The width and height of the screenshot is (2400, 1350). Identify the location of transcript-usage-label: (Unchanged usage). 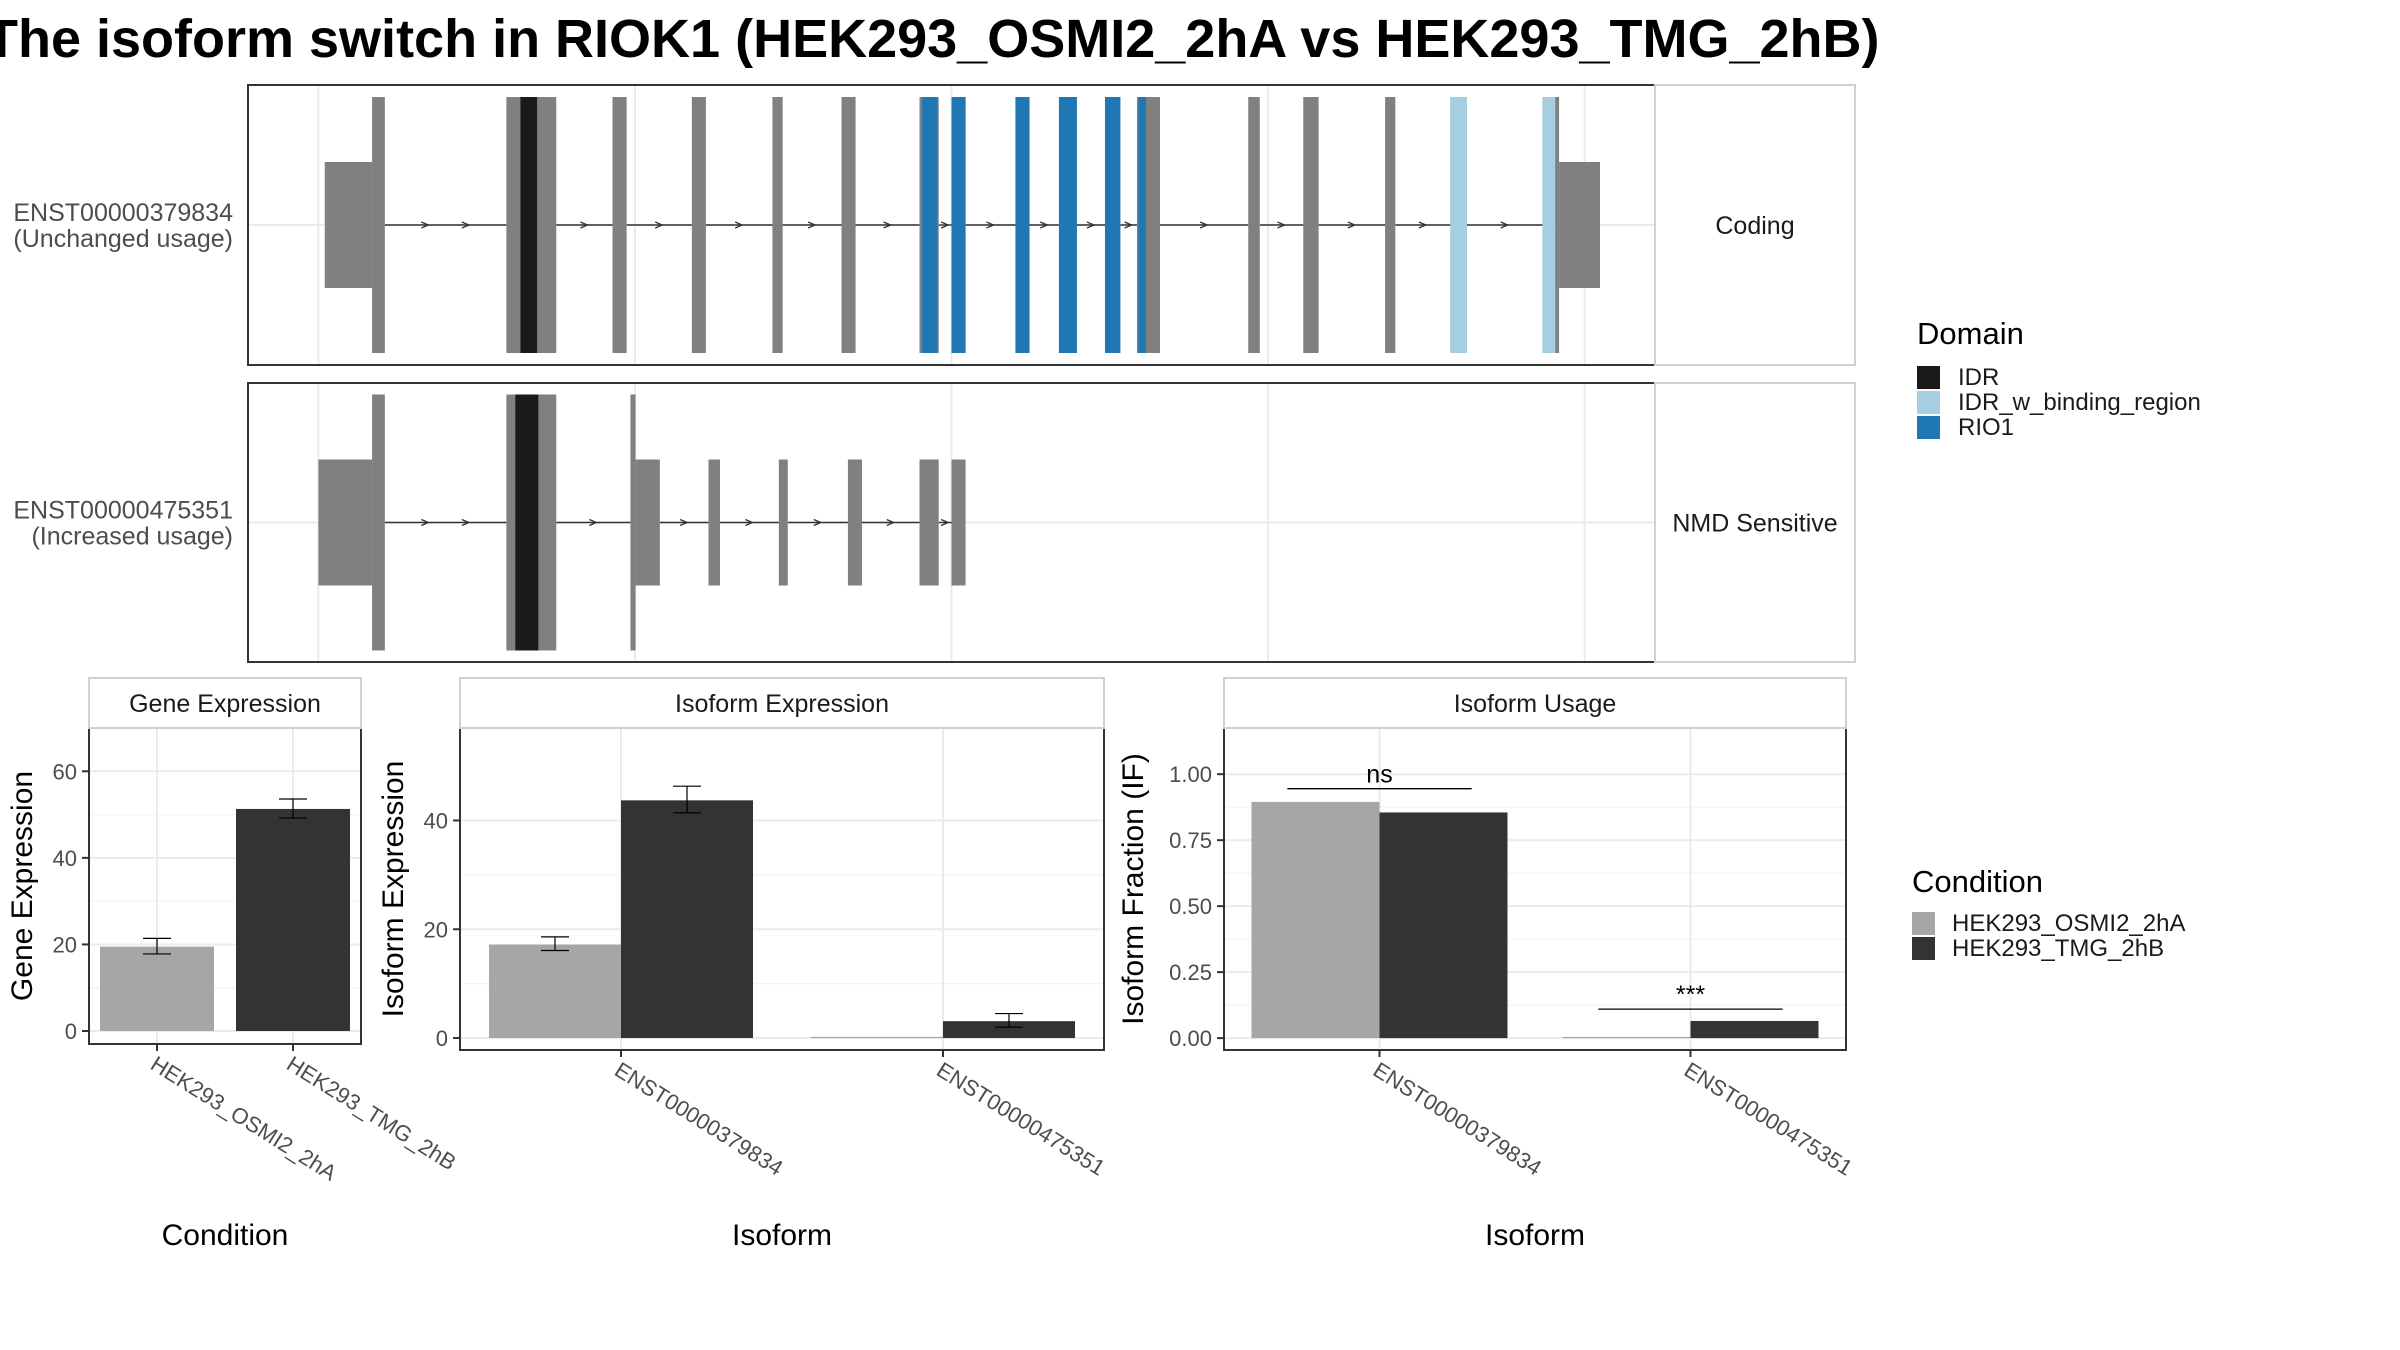
(123, 239).